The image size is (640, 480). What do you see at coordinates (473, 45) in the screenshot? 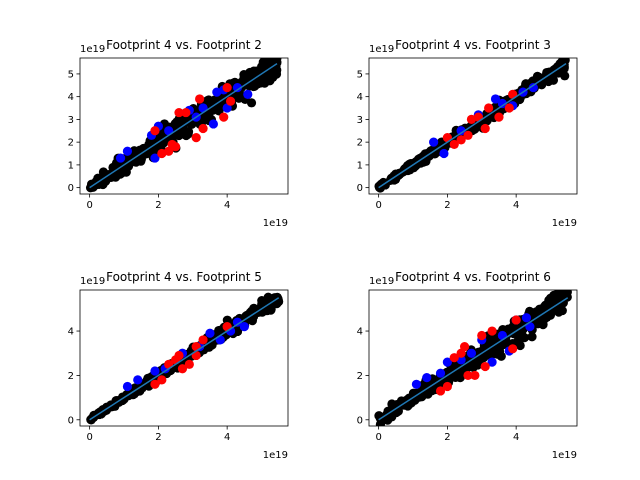
I see `subplot-title: Footprint 4 vs. Footprint 3` at bounding box center [473, 45].